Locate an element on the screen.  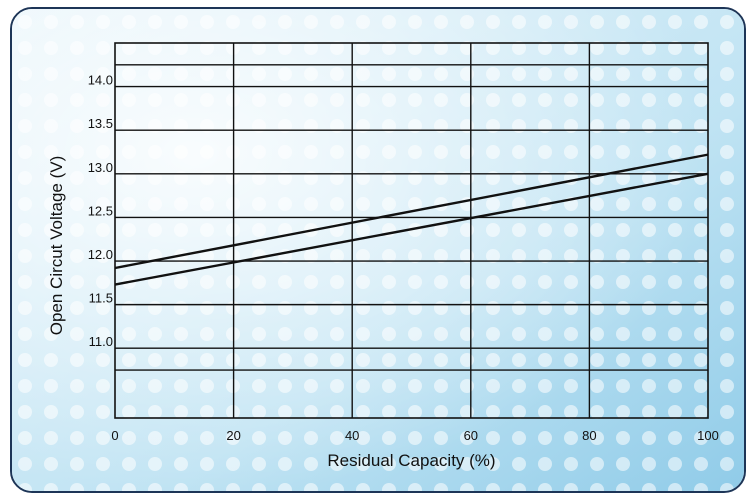
y-tick-label: 12.0 is located at coordinates (100, 254).